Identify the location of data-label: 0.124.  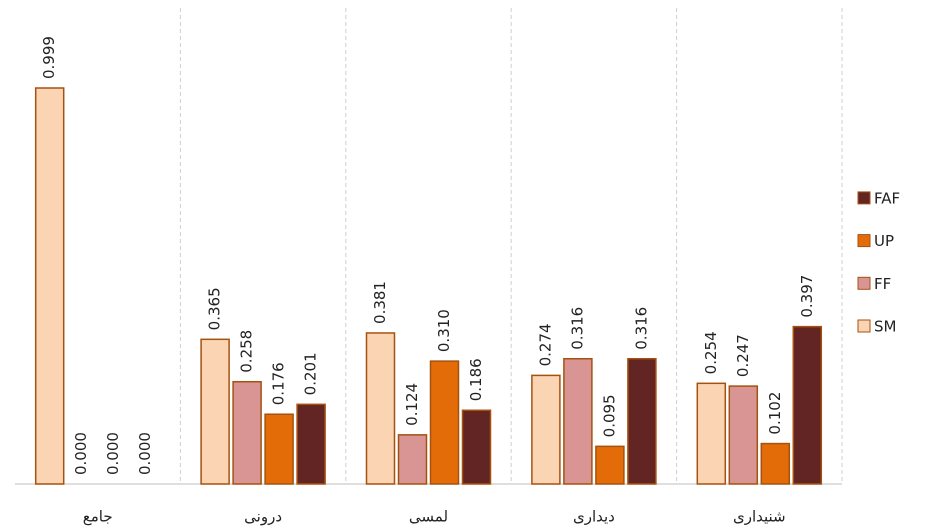
(412, 404).